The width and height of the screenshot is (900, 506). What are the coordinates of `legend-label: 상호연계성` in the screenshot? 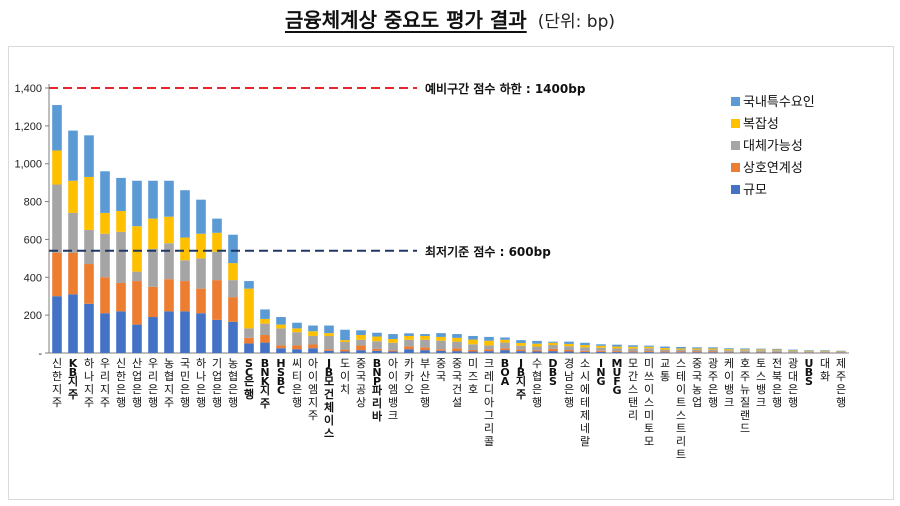 It's located at (773, 168).